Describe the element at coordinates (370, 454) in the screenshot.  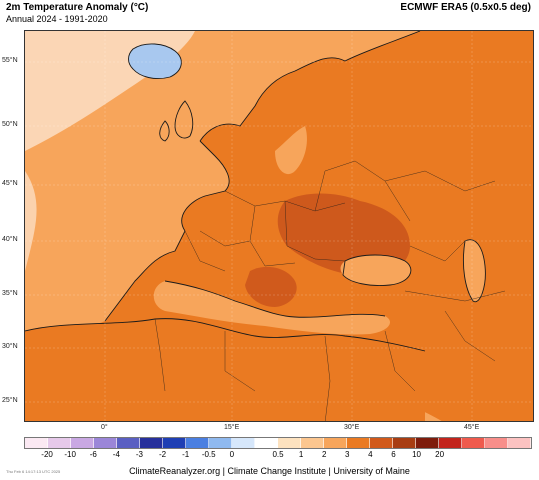
I see `legend-label: 4` at that location.